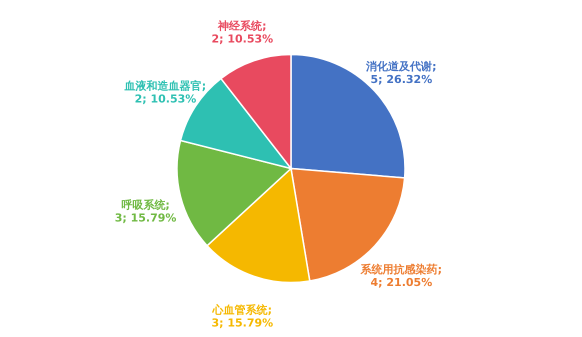 The image size is (582, 337). I want to click on slice-label: 神经系统; 2; 10.53%, so click(242, 33).